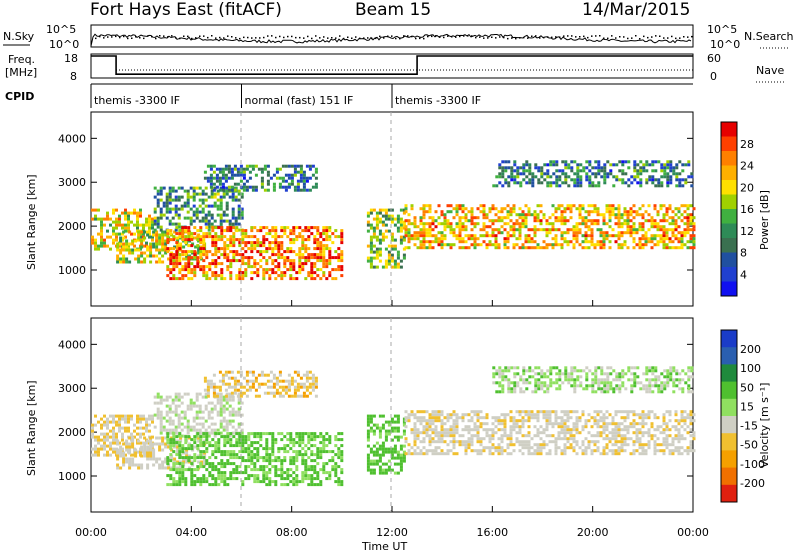 The width and height of the screenshot is (800, 554). What do you see at coordinates (186, 10) in the screenshot?
I see `station-title: Fort Hays East (fitACF)` at bounding box center [186, 10].